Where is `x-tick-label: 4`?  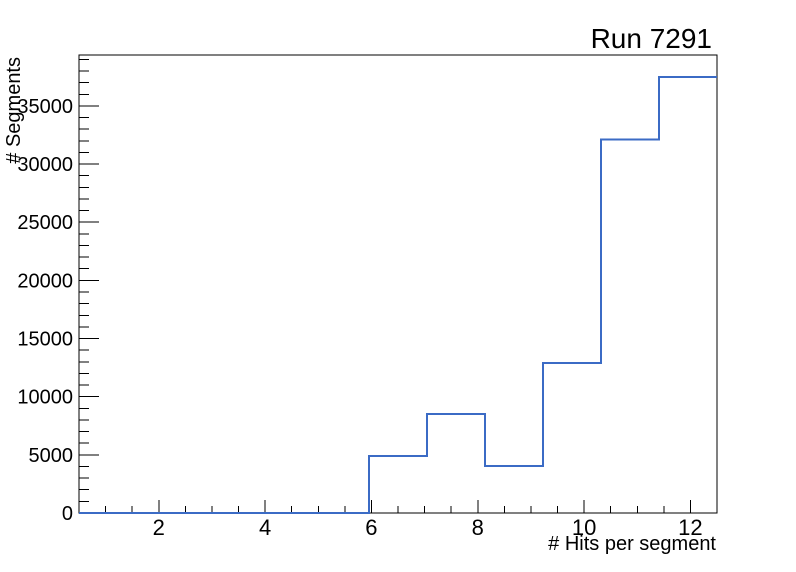 x-tick-label: 4 is located at coordinates (265, 527).